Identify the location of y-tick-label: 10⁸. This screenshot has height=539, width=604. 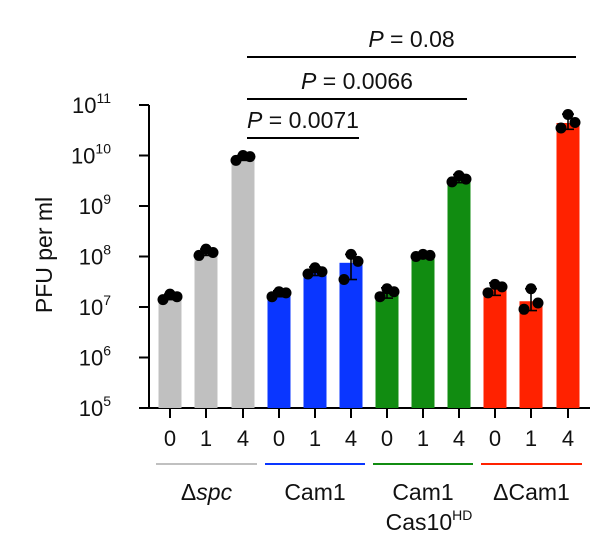
(95, 256).